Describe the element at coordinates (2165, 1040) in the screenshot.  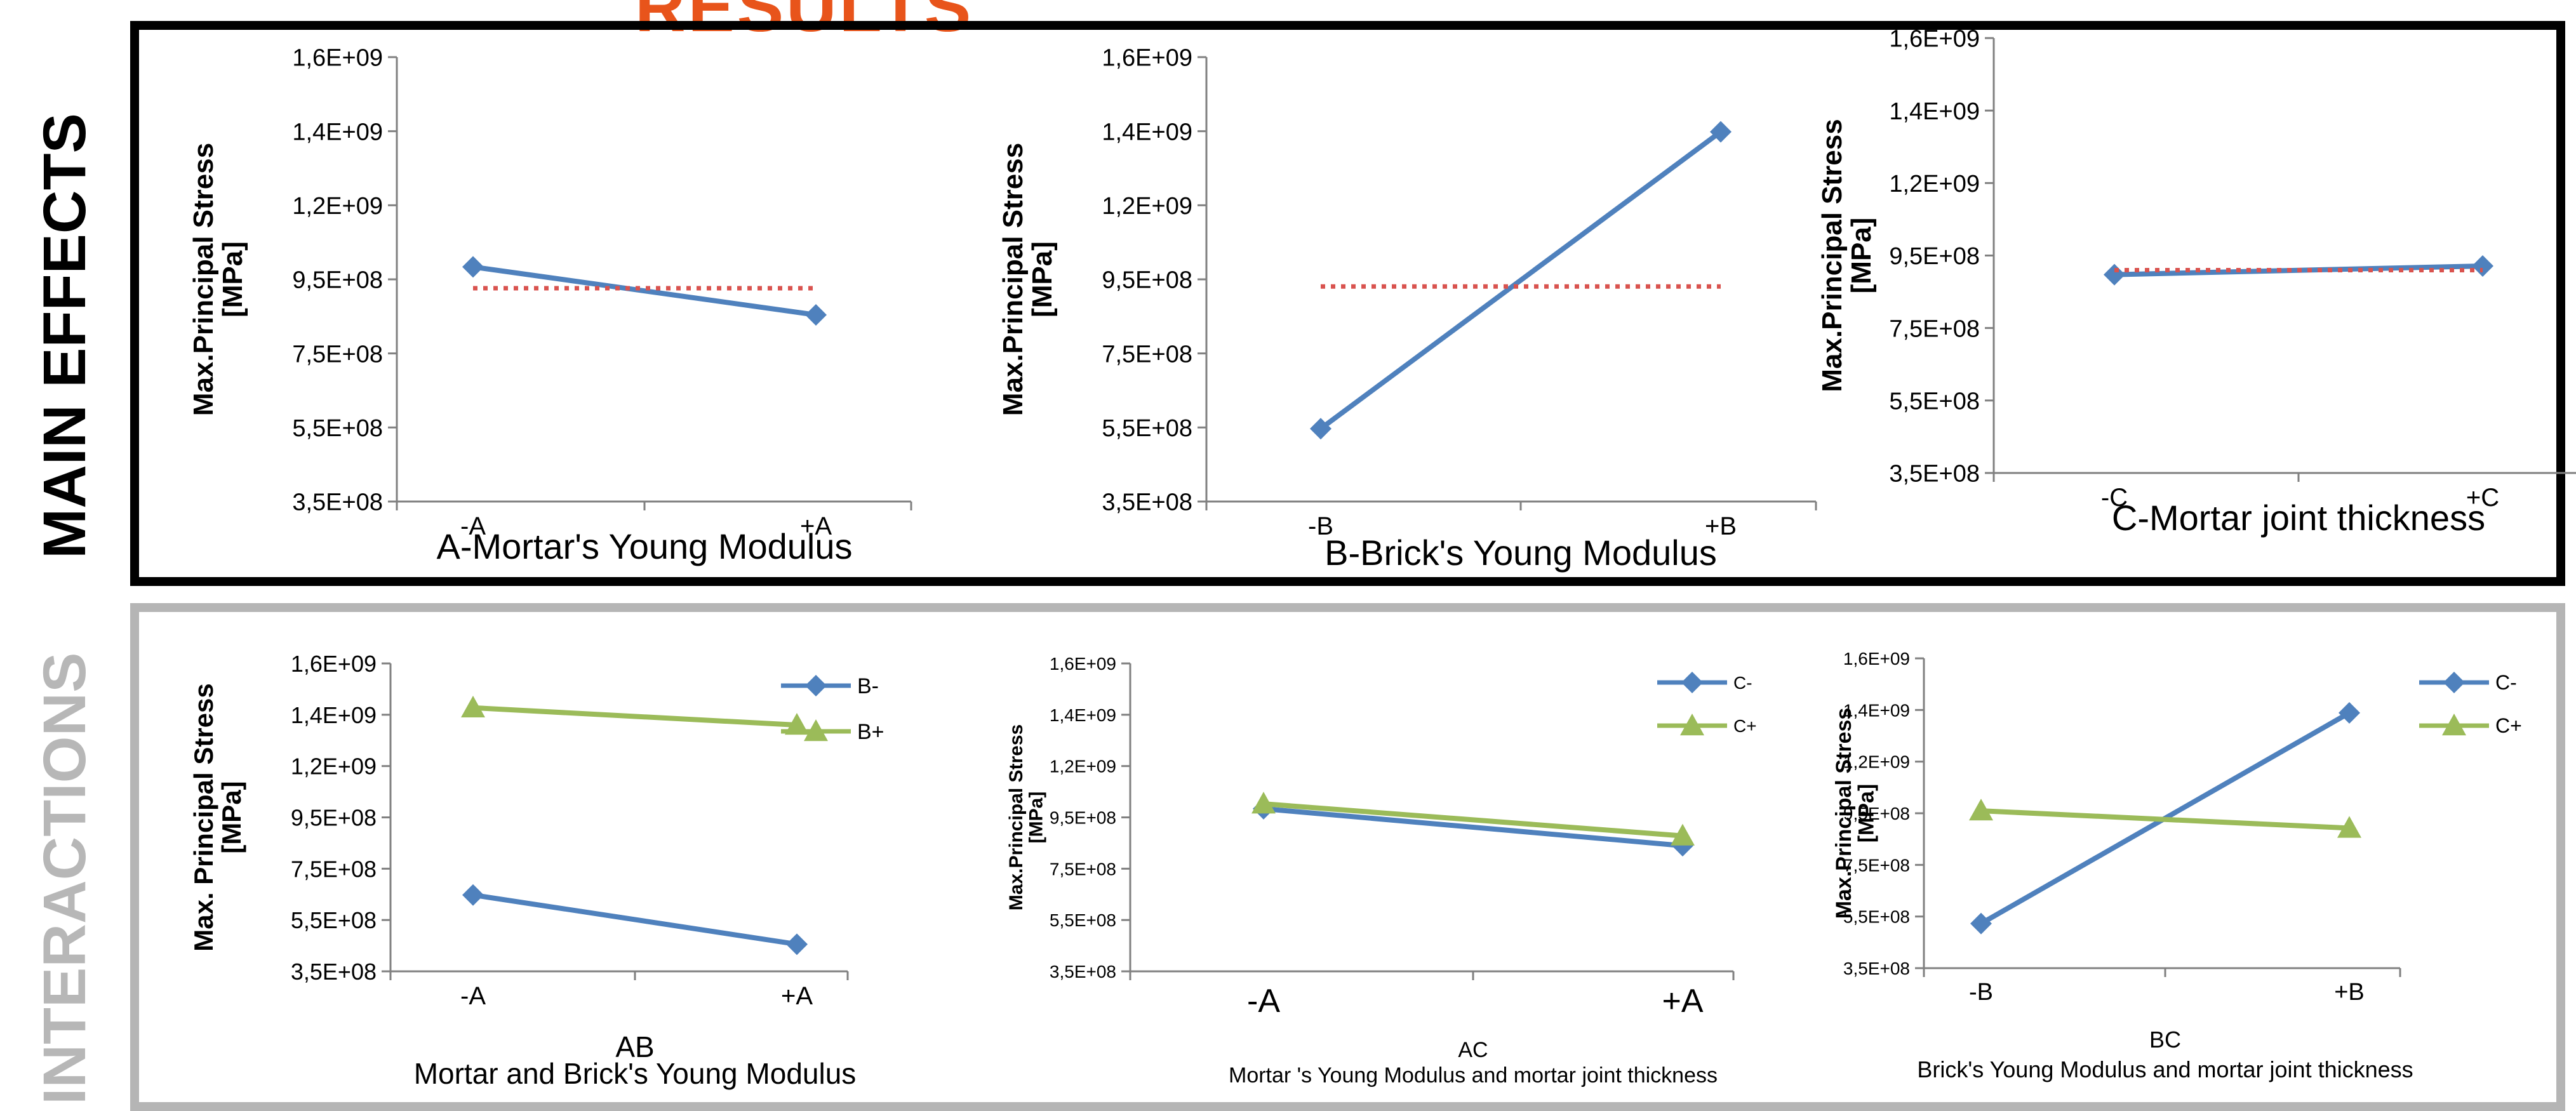
I see `chart-title: BC` at that location.